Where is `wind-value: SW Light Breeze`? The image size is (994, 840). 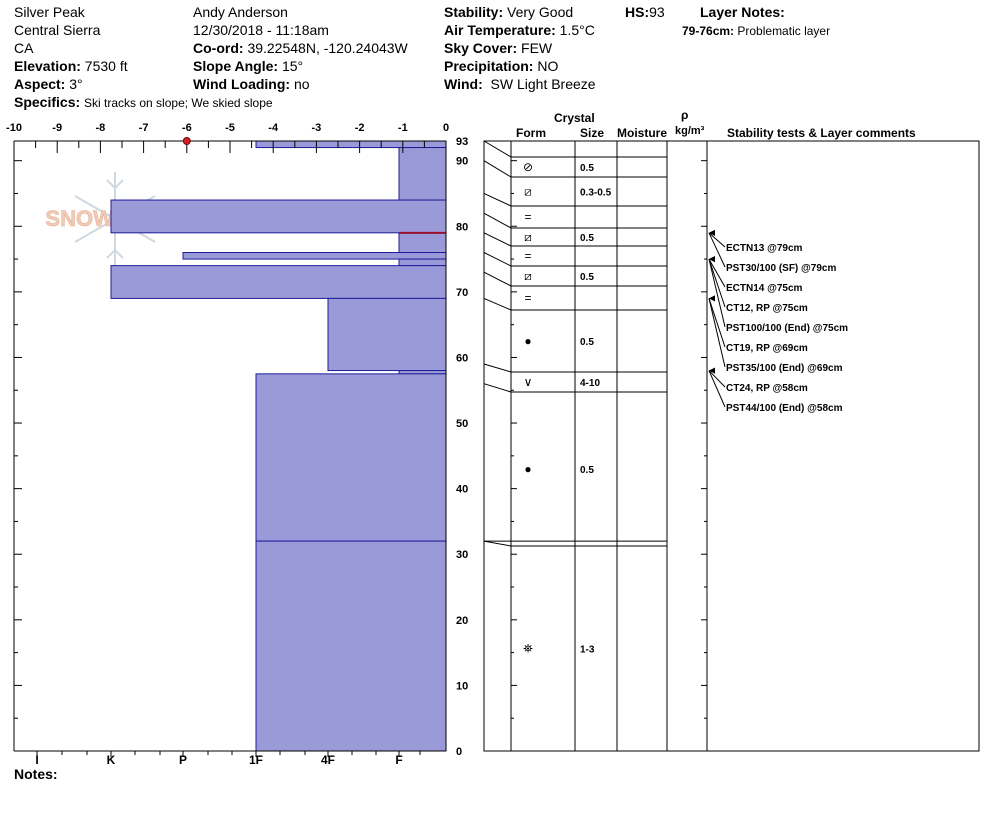 wind-value: SW Light Breeze is located at coordinates (543, 84).